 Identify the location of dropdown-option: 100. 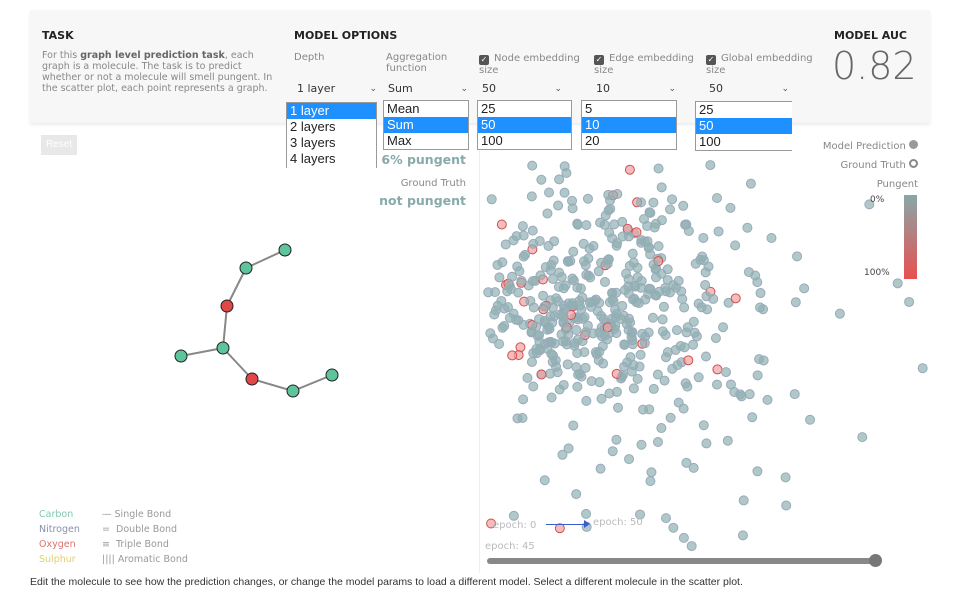
(492, 140).